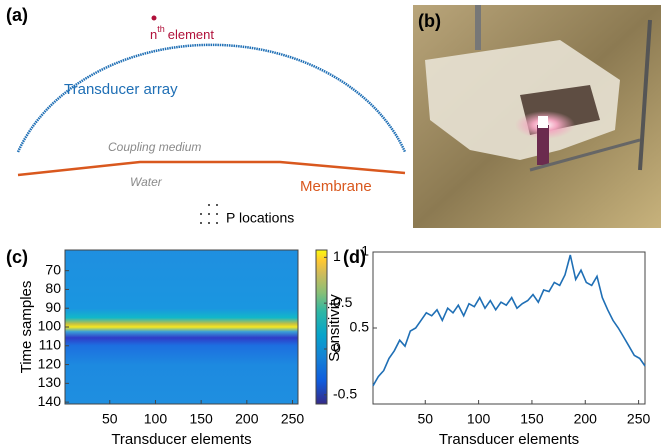  Describe the element at coordinates (429, 21) in the screenshot. I see `panel-label: (b)` at that location.